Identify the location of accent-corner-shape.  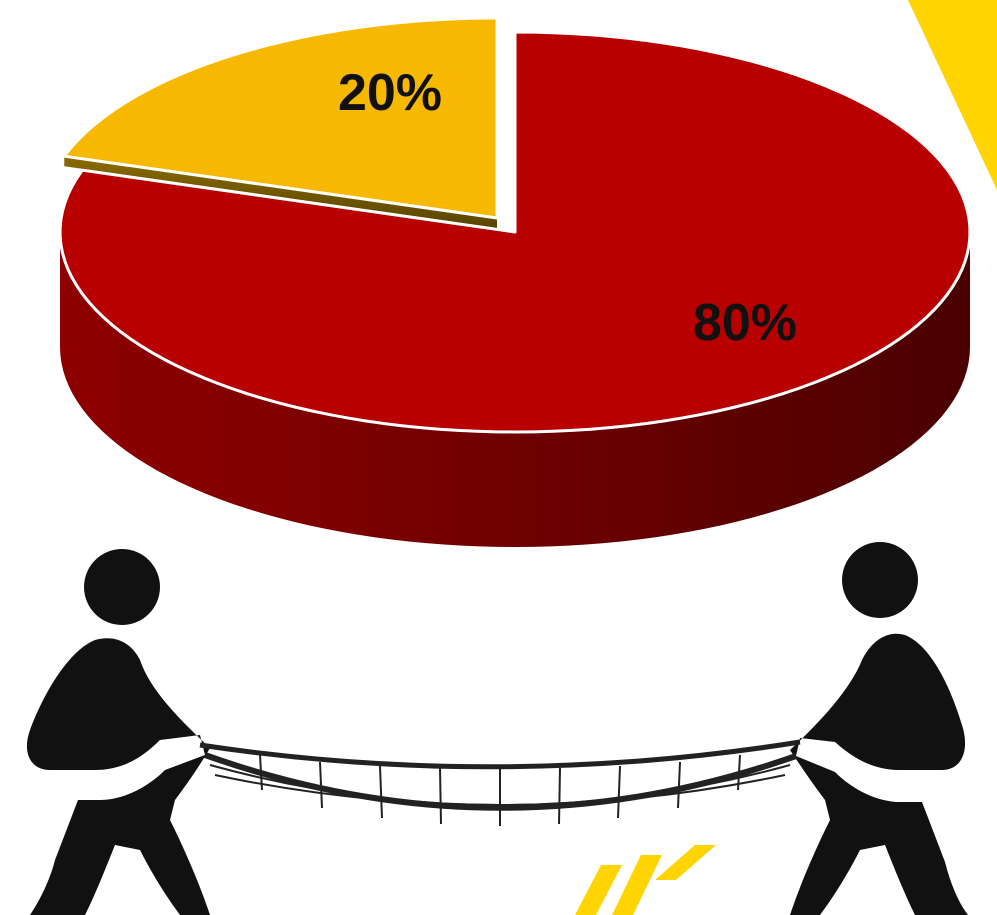
(952, 95).